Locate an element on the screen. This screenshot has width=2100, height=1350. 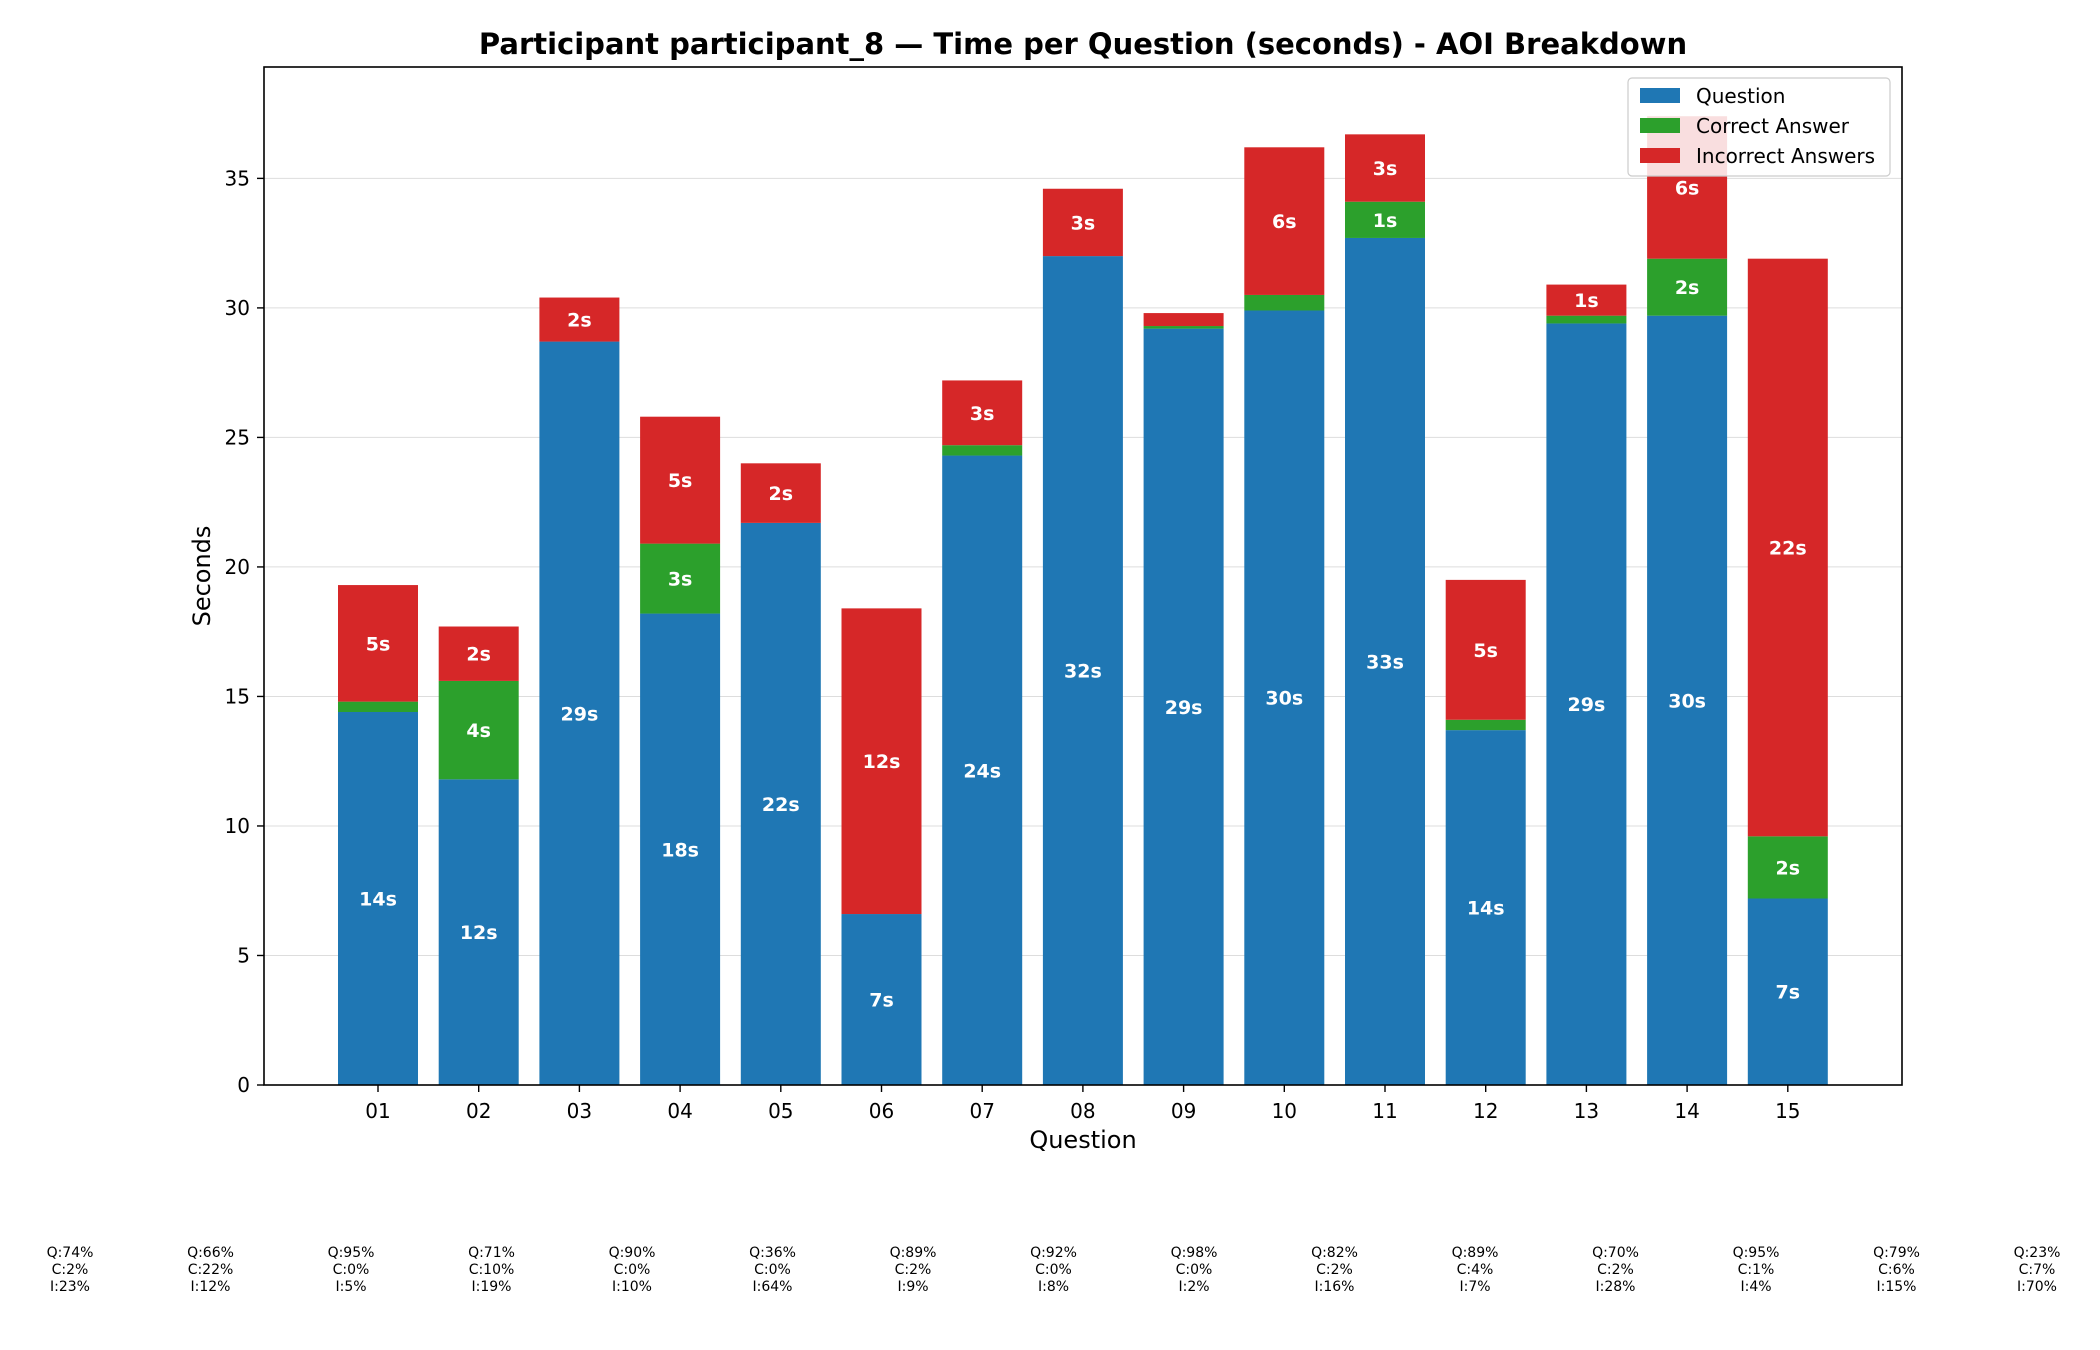
x-tick-label: 07 is located at coordinates (981, 1111).